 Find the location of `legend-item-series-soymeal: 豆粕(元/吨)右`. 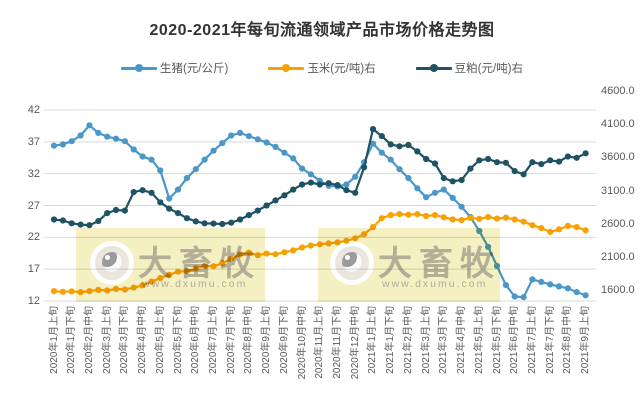

legend-item-series-soymeal: 豆粕(元/吨)右 is located at coordinates (469, 68).